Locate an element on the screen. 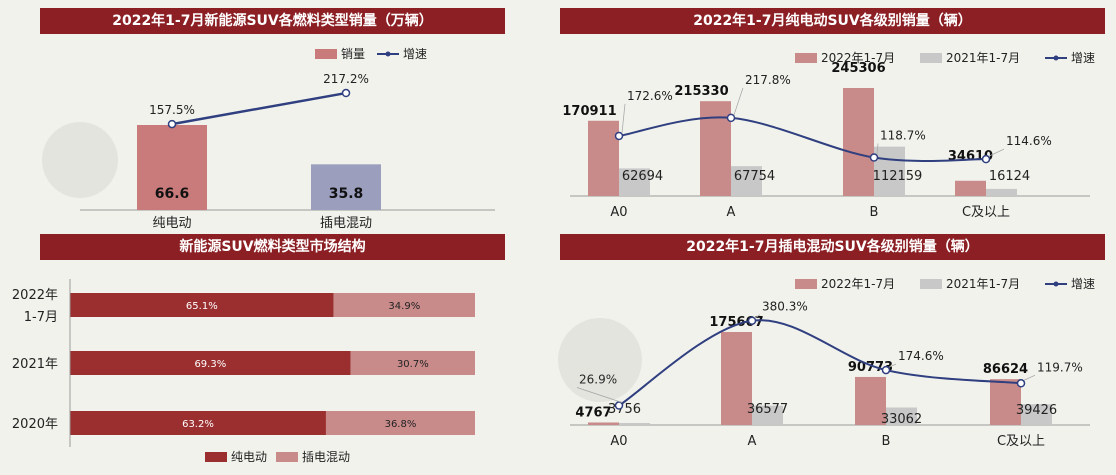 The height and width of the screenshot is (475, 1116). segment-label: 63.2% is located at coordinates (198, 424).